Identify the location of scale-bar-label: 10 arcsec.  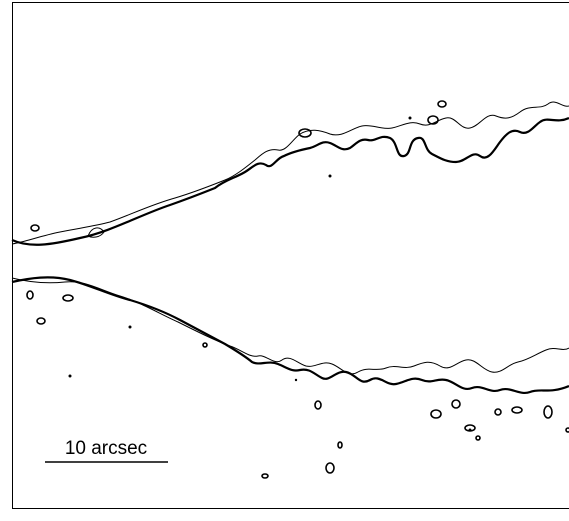
(106, 448).